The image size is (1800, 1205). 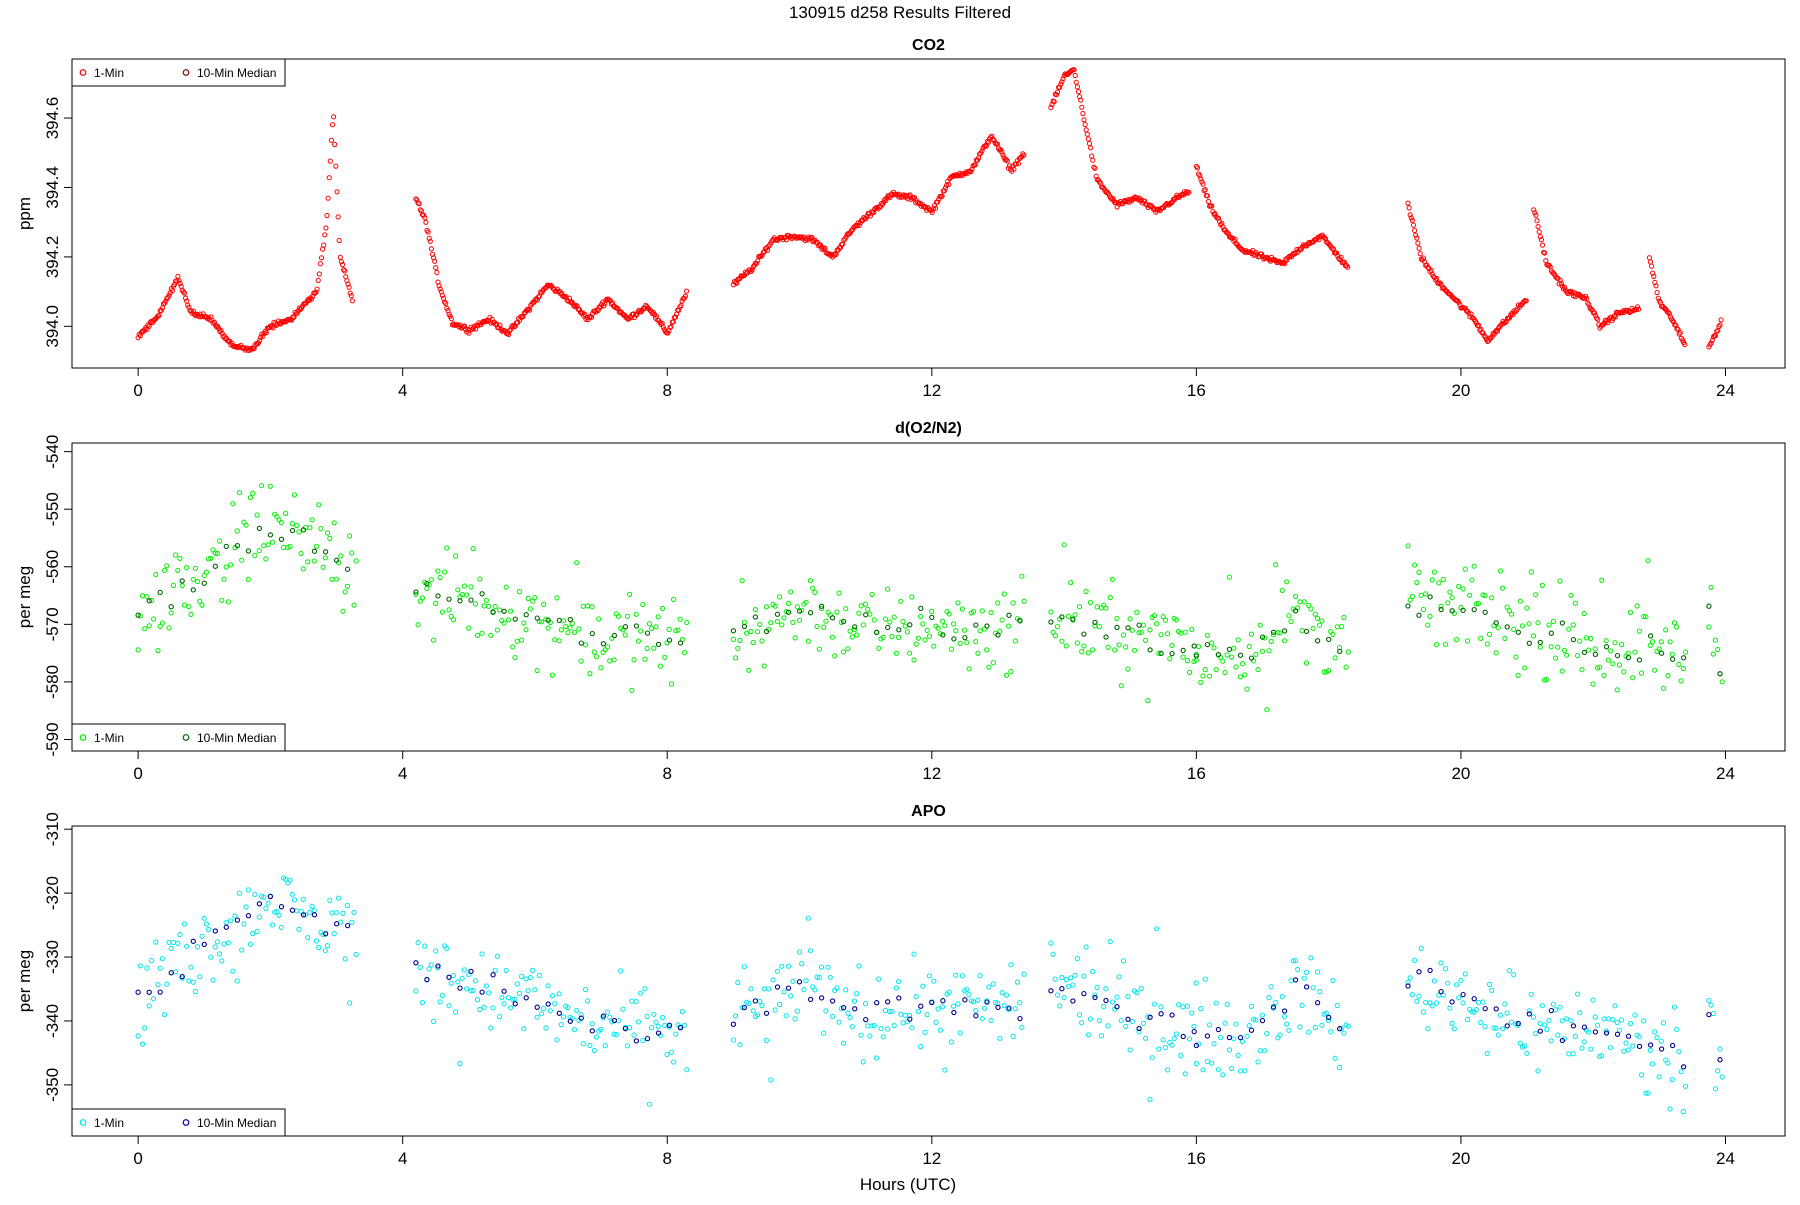 I want to click on legend-box, so click(x=178, y=1122).